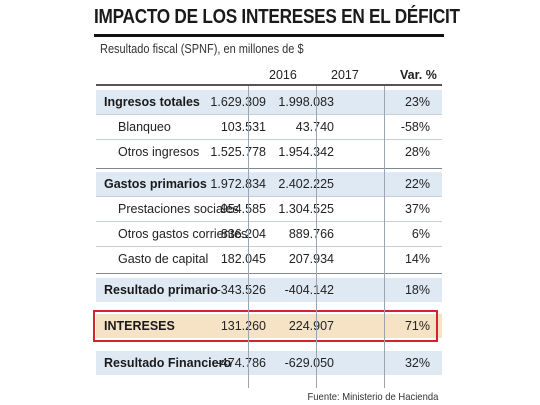 Image resolution: width=540 pixels, height=405 pixels. Describe the element at coordinates (238, 152) in the screenshot. I see `cell-2016: 1.525.778` at that location.